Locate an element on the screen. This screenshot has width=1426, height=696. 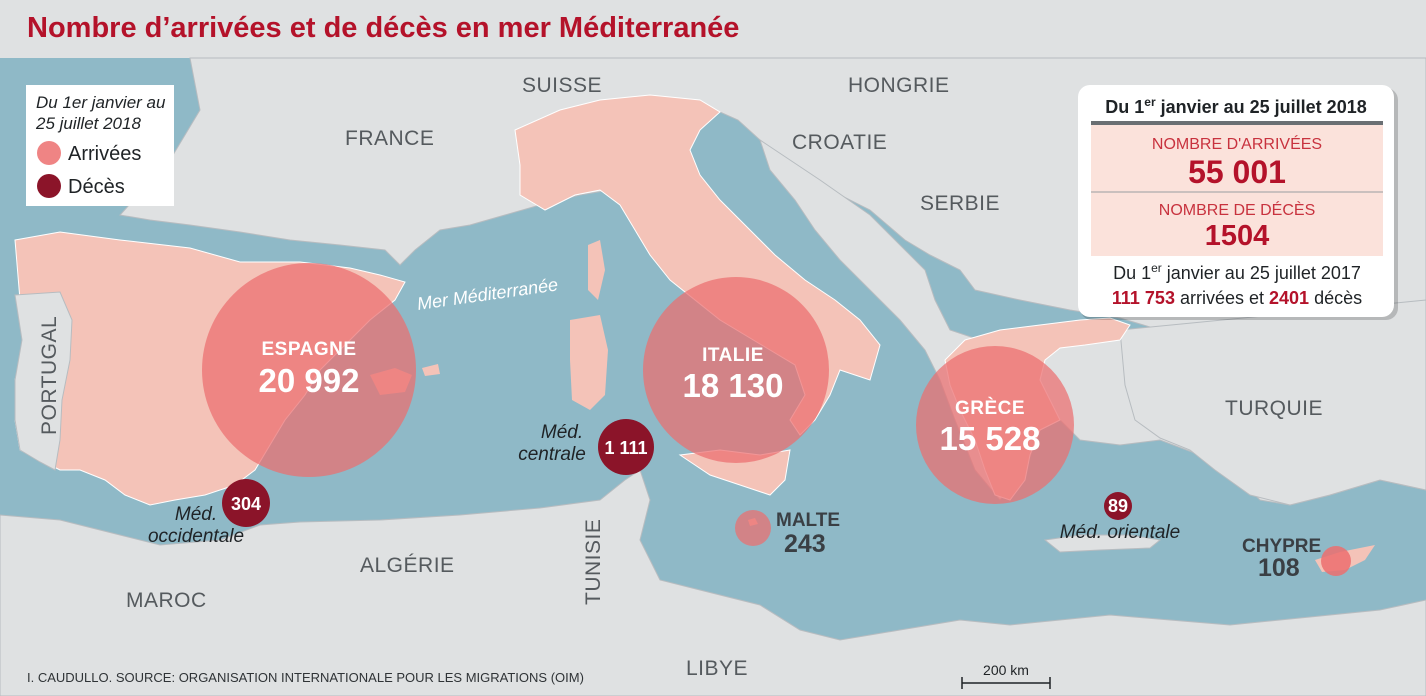
country-label-serbie: SERBIE is located at coordinates (960, 203).